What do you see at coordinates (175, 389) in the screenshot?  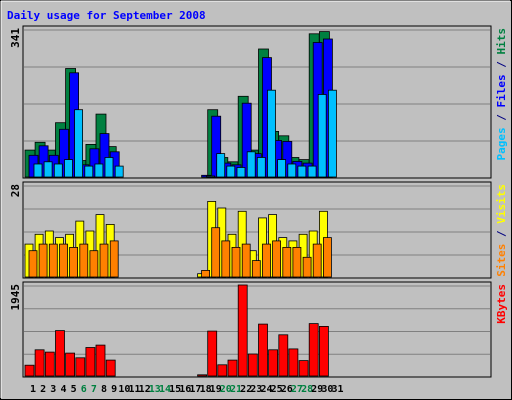 I see `x-tick-label-15: 15` at bounding box center [175, 389].